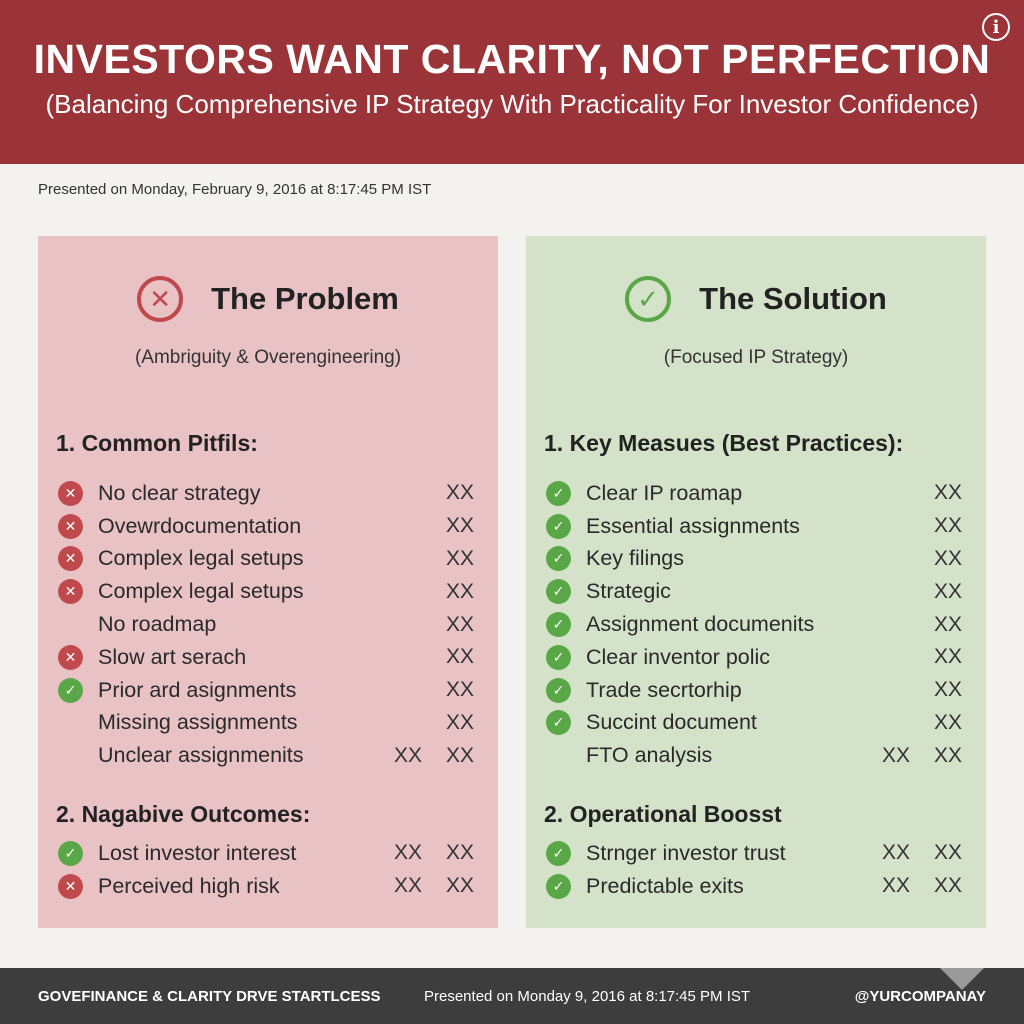 The width and height of the screenshot is (1024, 1024). Describe the element at coordinates (664, 689) in the screenshot. I see `list-item-label: Trade secrtorhip` at that location.